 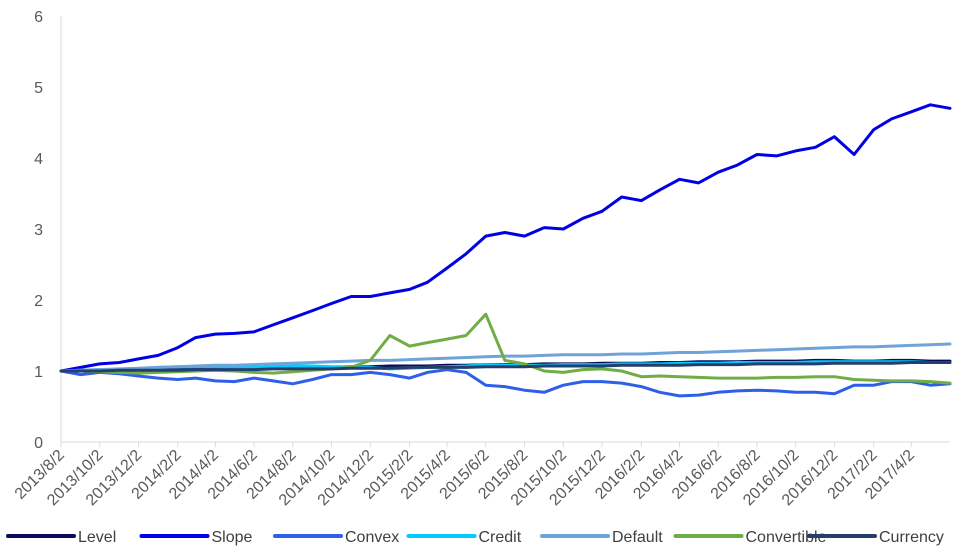 I want to click on legend-label-credit: Credit, so click(x=500, y=537).